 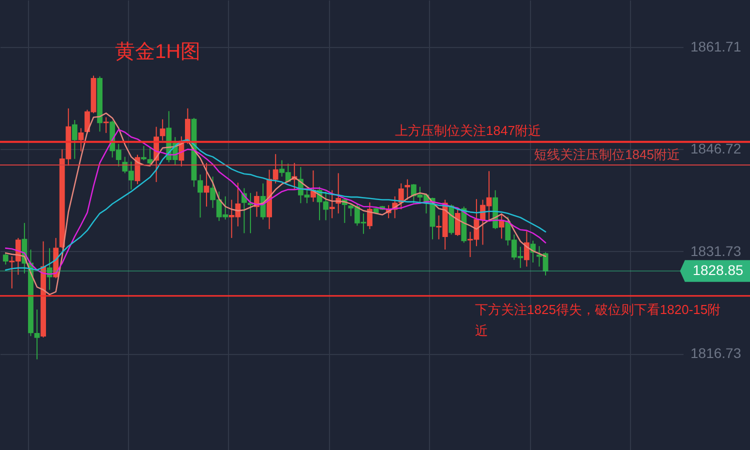 I want to click on ref-line-label: 下方关注1825得失，破位则下看1820-15附近, so click(x=598, y=320).